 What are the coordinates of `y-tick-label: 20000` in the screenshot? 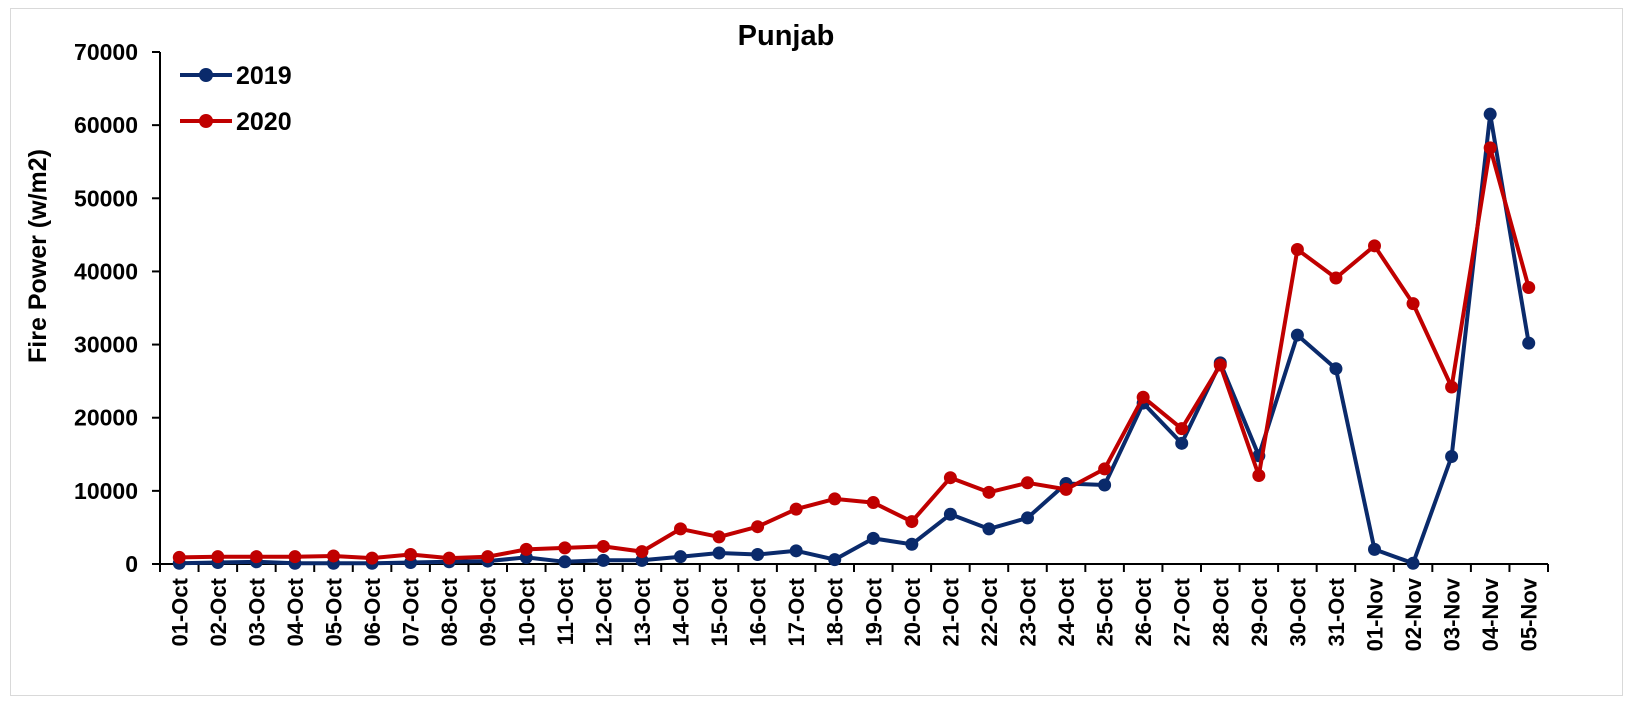 It's located at (106, 418).